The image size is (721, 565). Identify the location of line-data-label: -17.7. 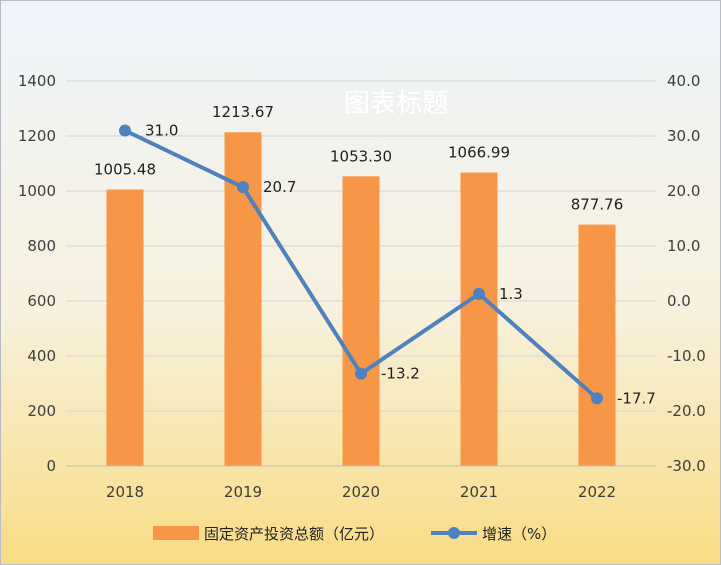
(636, 398).